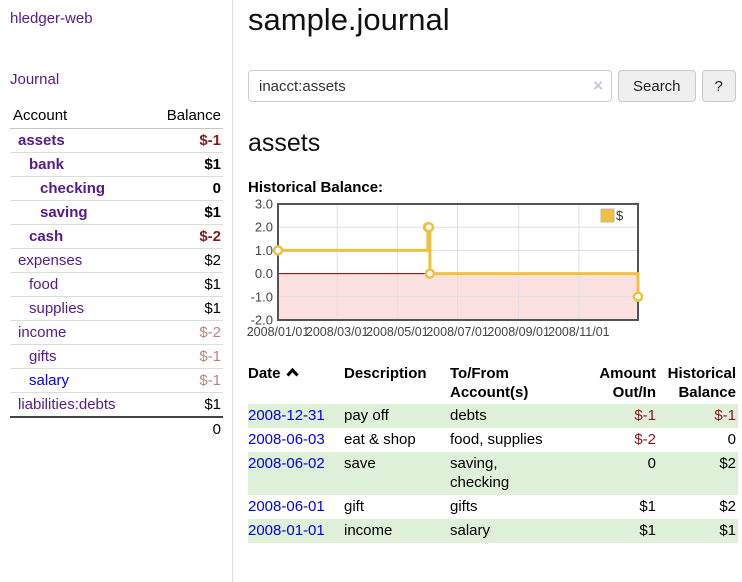 Image resolution: width=742 pixels, height=582 pixels. What do you see at coordinates (35, 79) in the screenshot?
I see `sidebar-item-journal: Journal` at bounding box center [35, 79].